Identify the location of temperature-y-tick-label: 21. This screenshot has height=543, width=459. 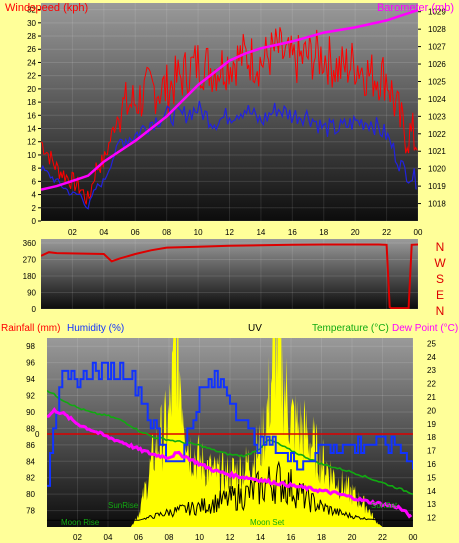
(431, 397).